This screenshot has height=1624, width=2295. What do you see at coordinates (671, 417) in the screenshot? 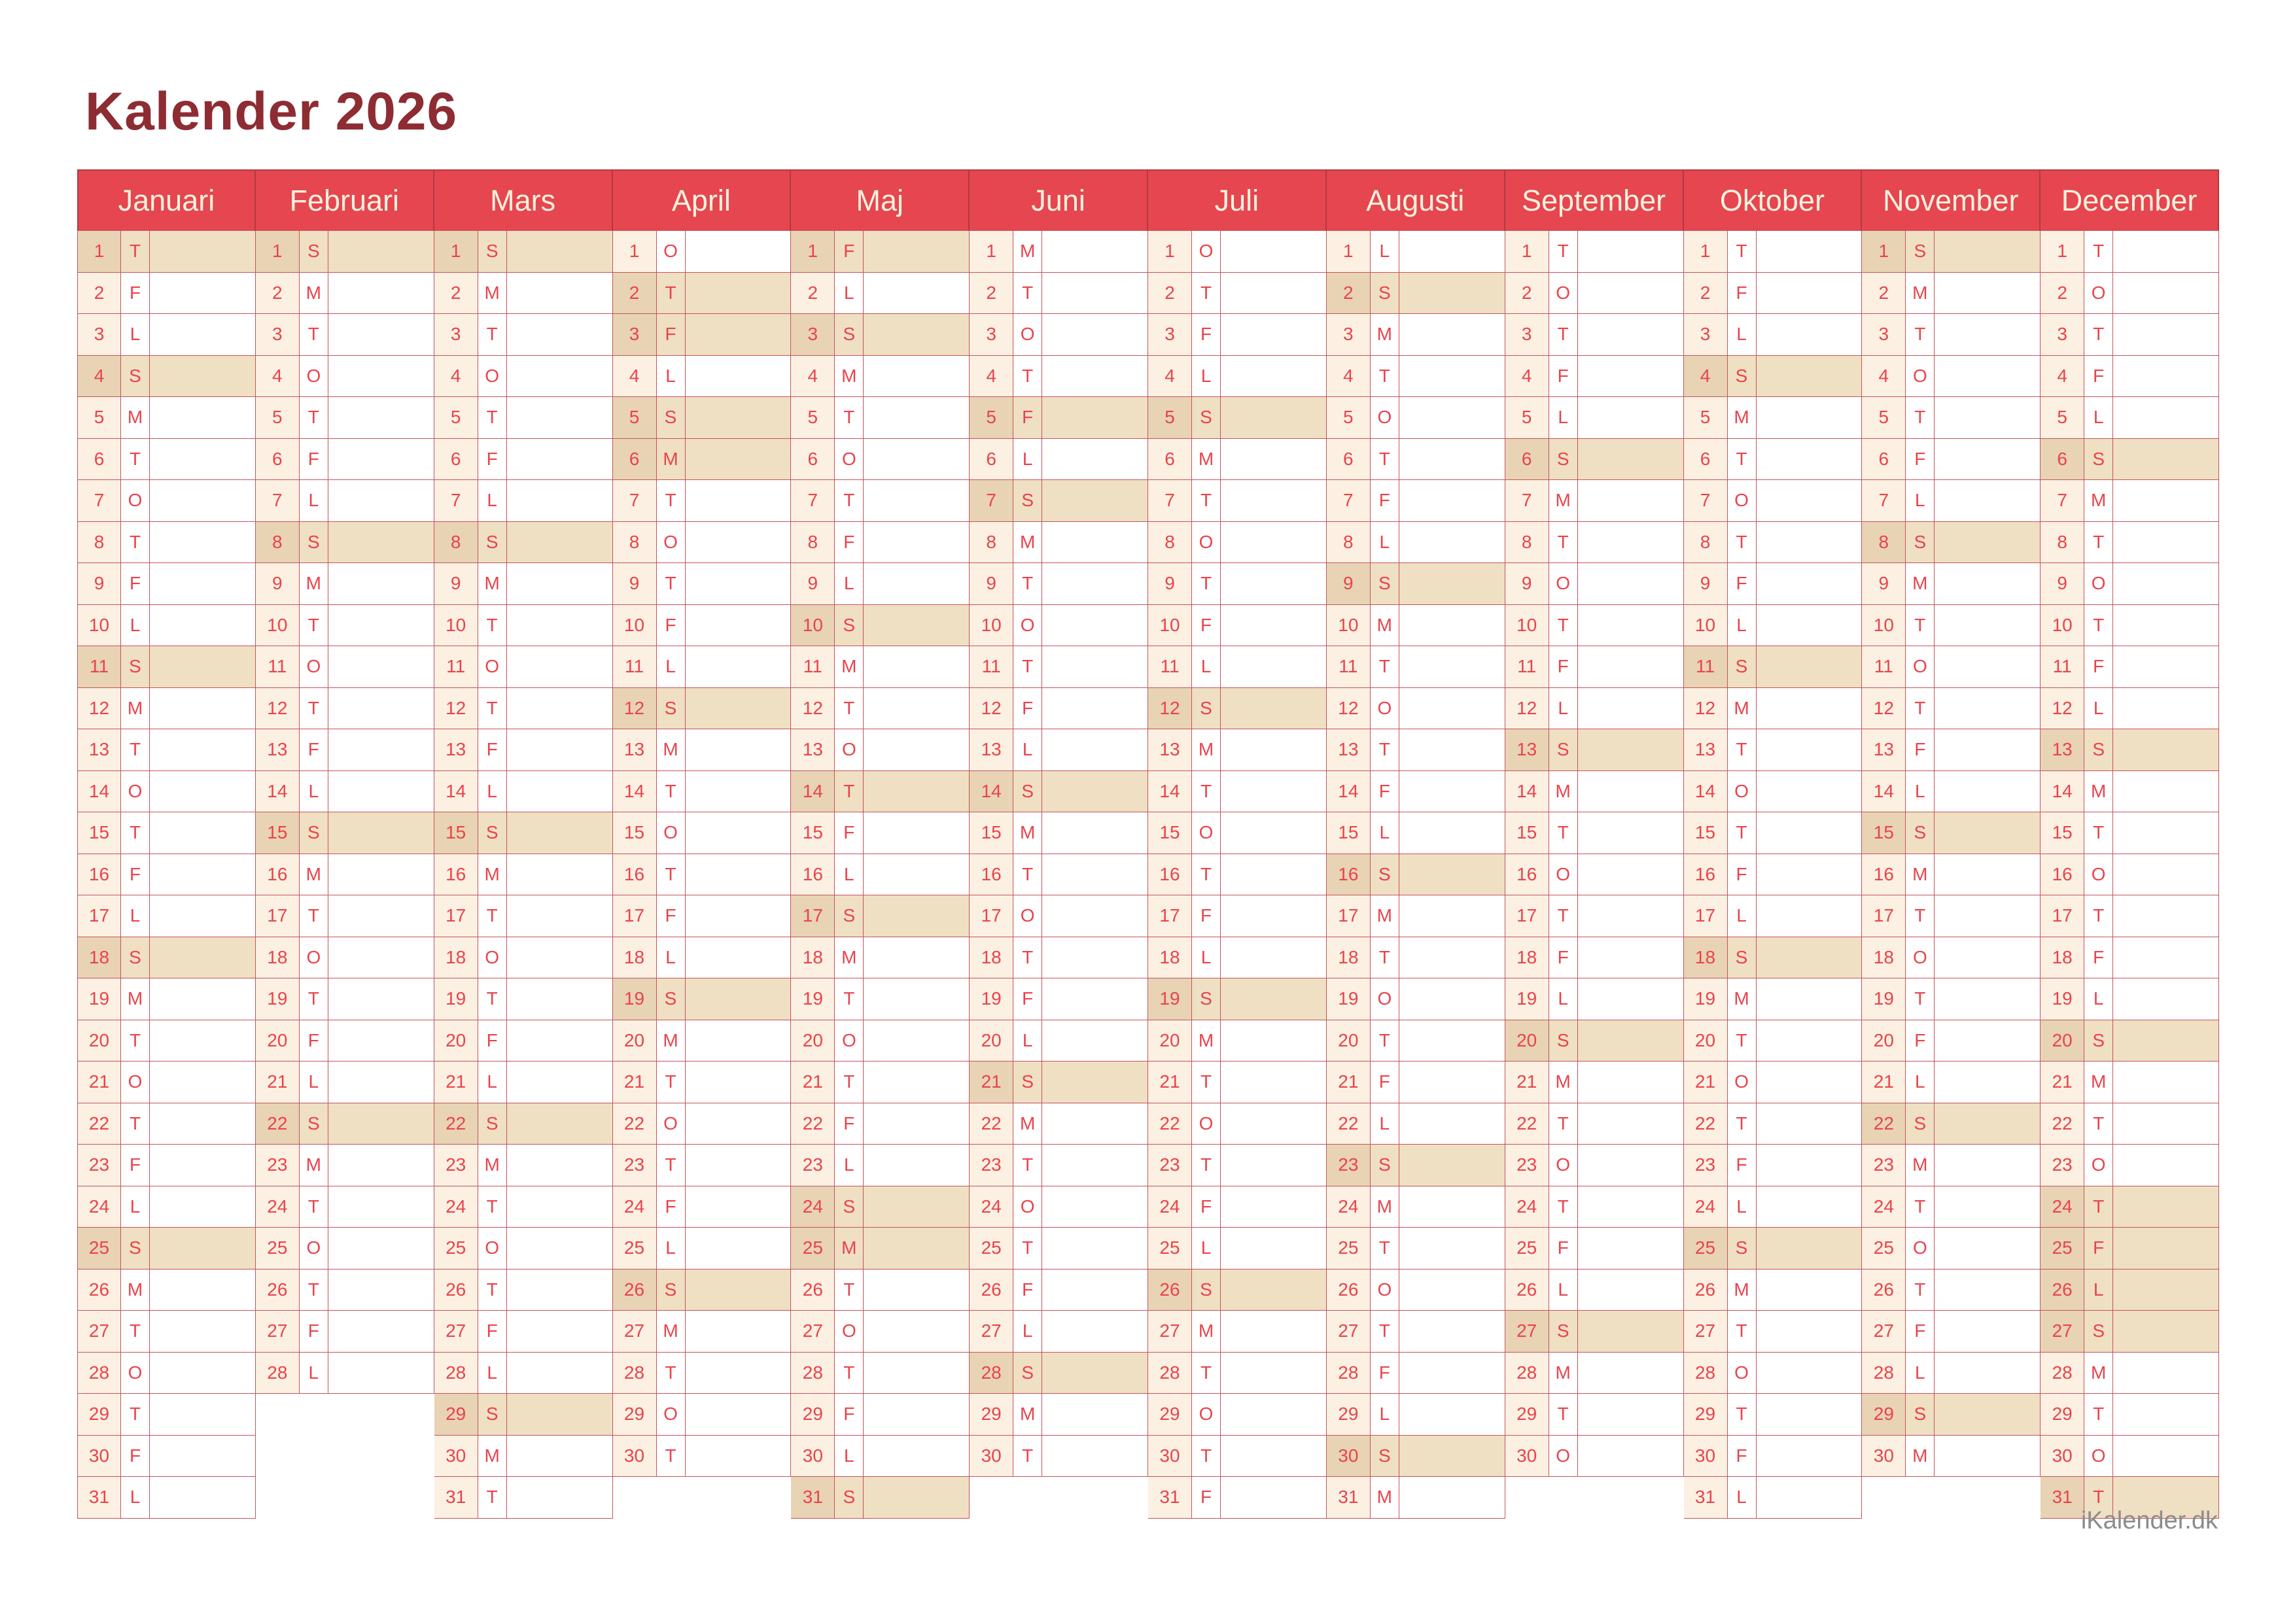
I see `weekday-cell: S` at bounding box center [671, 417].